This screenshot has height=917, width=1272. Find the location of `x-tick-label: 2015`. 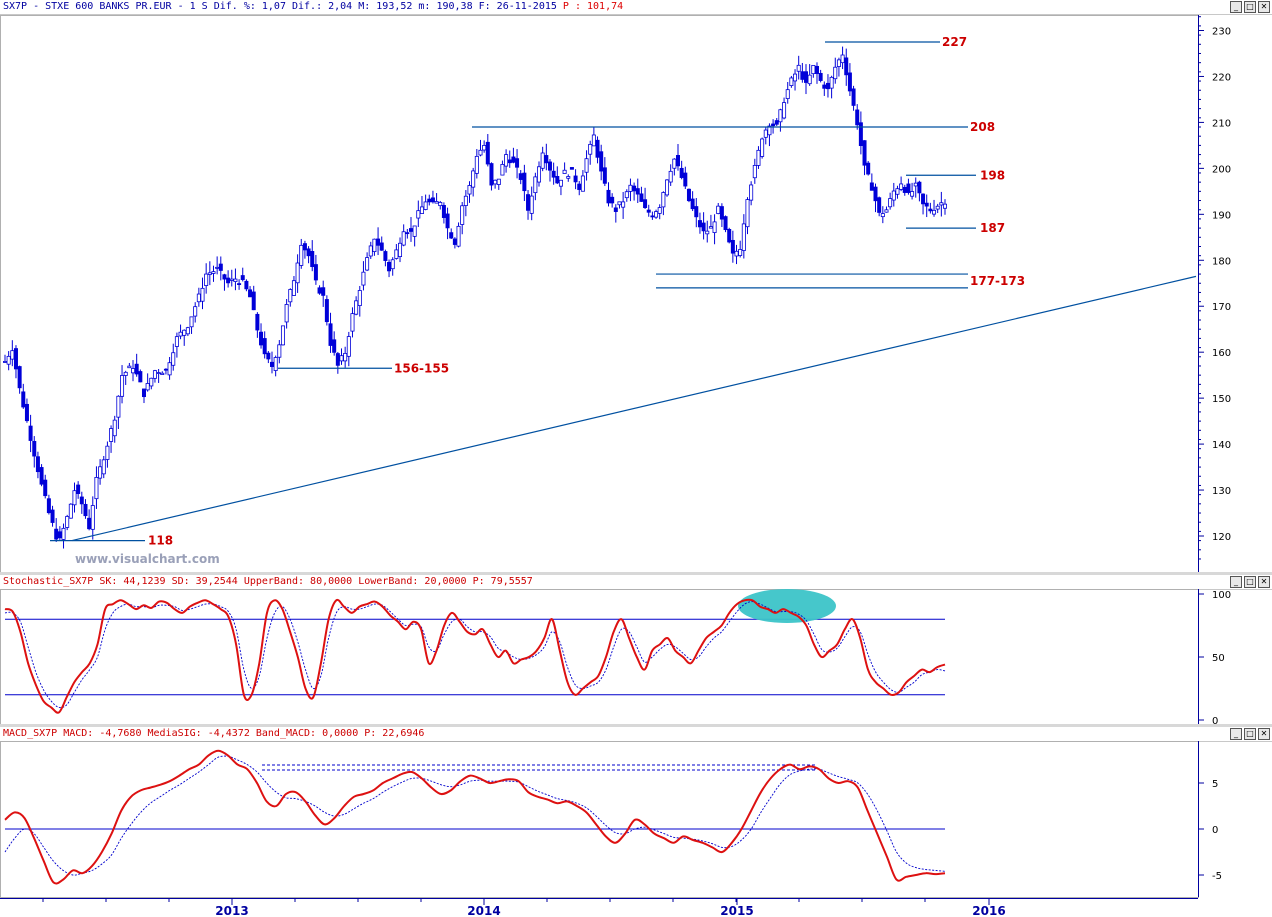

x-tick-label: 2015 is located at coordinates (736, 910).